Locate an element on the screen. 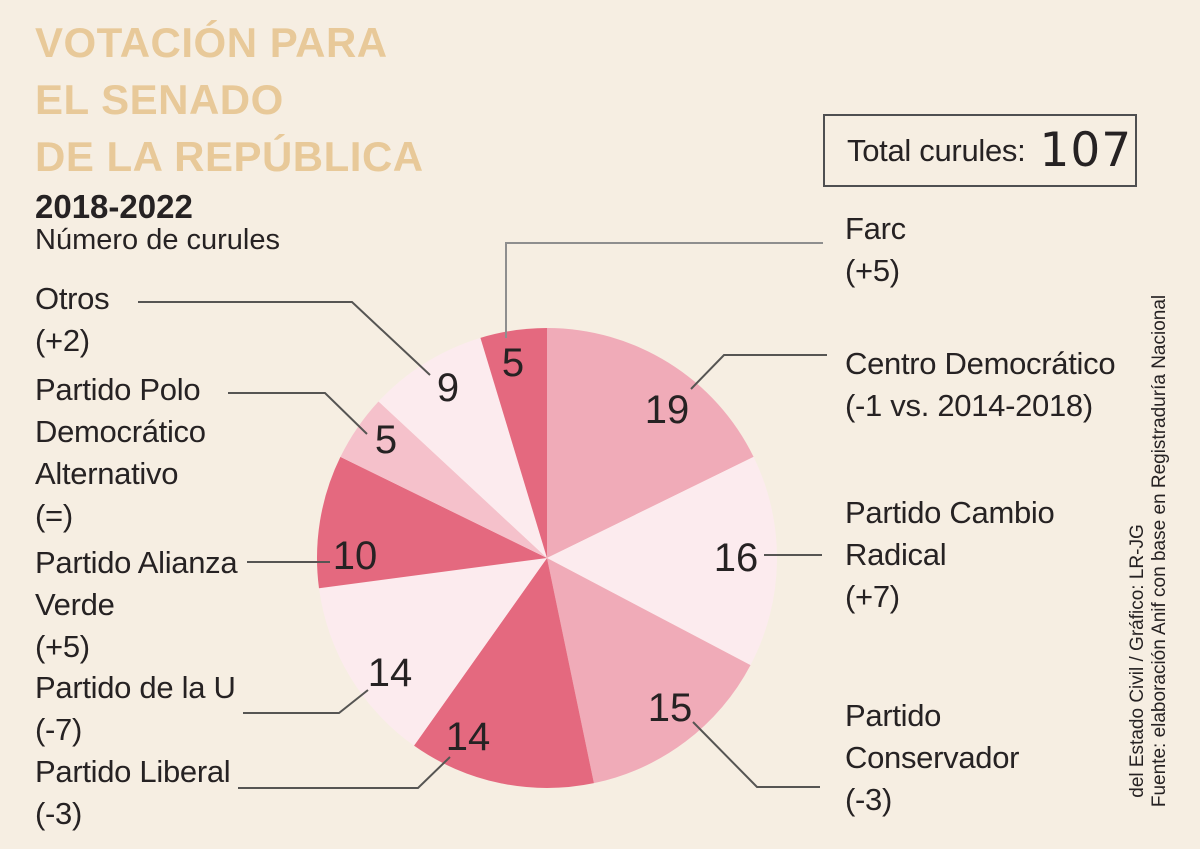 The width and height of the screenshot is (1200, 849). party-change: (+2) is located at coordinates (62, 340).